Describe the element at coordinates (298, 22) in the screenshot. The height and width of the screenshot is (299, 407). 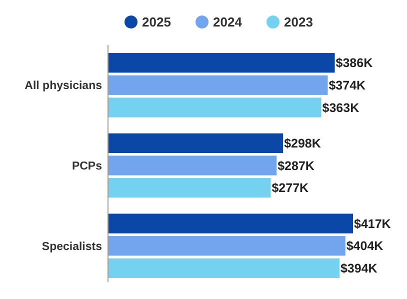
I see `legend-label: 2023` at that location.